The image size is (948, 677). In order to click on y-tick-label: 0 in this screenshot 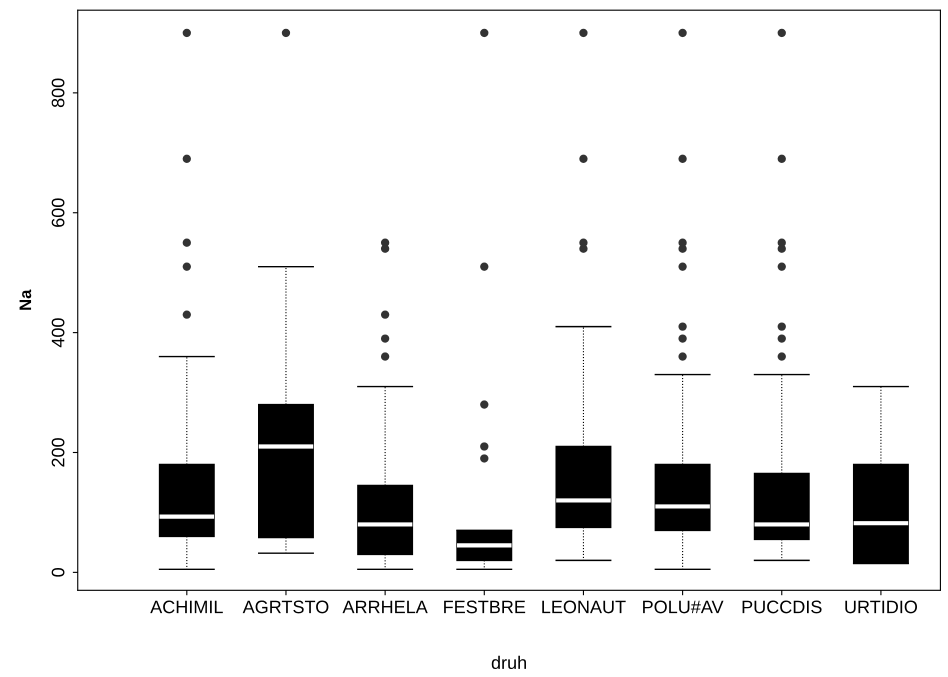, I will do `click(58, 572)`.